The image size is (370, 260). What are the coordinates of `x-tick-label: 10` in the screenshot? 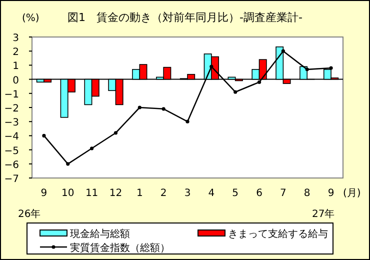 It's located at (68, 193).